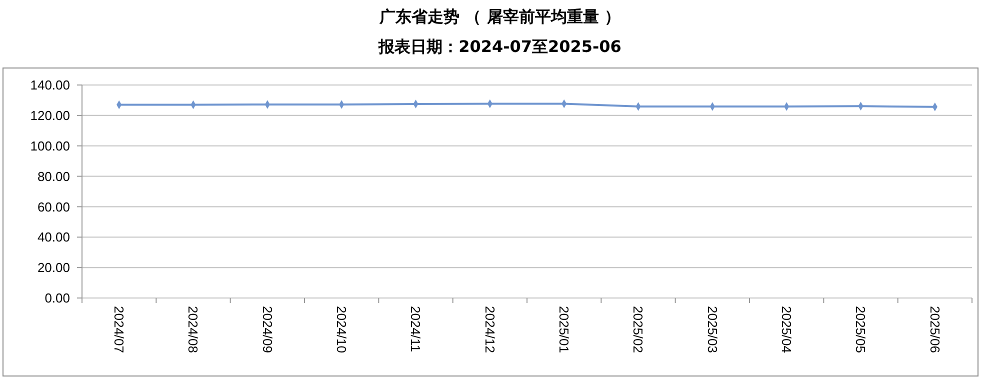 This screenshot has width=1000, height=379. I want to click on x-tick-label: 2025/03, so click(712, 329).